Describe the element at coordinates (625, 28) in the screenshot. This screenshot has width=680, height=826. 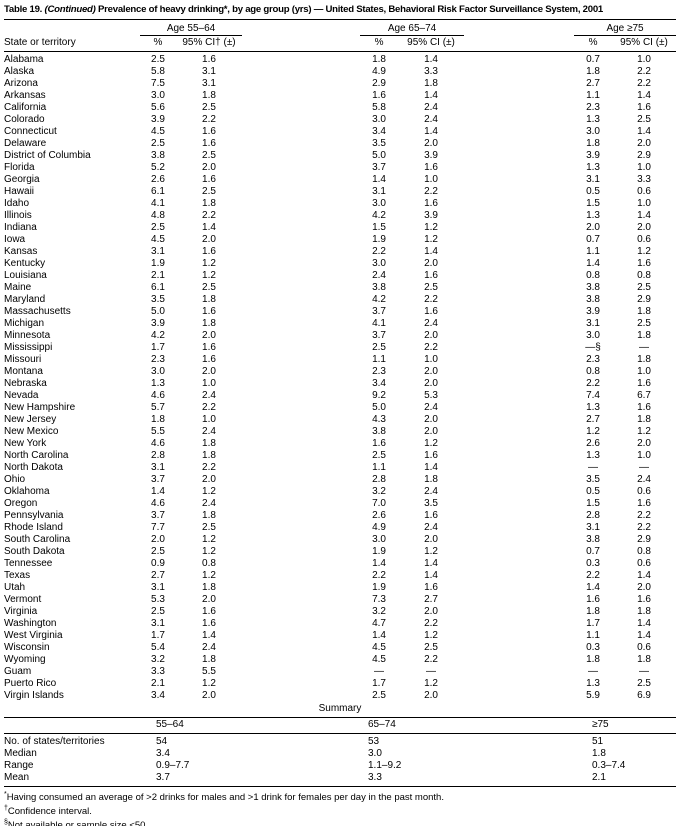
I see `age-group-75-header: Age ≥75` at that location.